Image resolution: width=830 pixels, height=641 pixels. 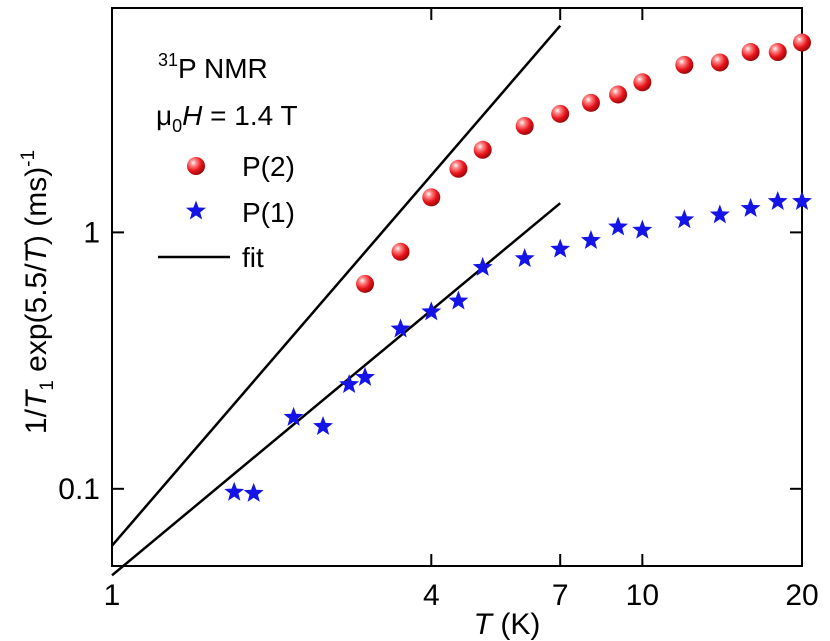 I want to click on x-tick-label-2: 7, so click(x=560, y=595).